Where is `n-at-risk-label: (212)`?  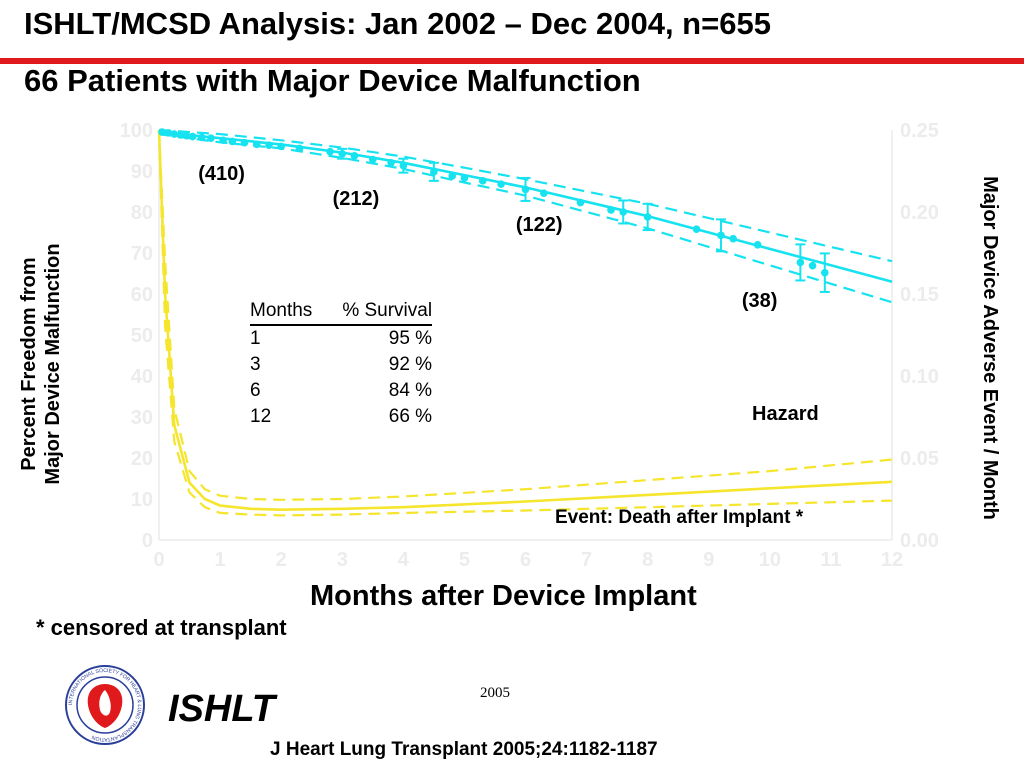 n-at-risk-label: (212) is located at coordinates (356, 198).